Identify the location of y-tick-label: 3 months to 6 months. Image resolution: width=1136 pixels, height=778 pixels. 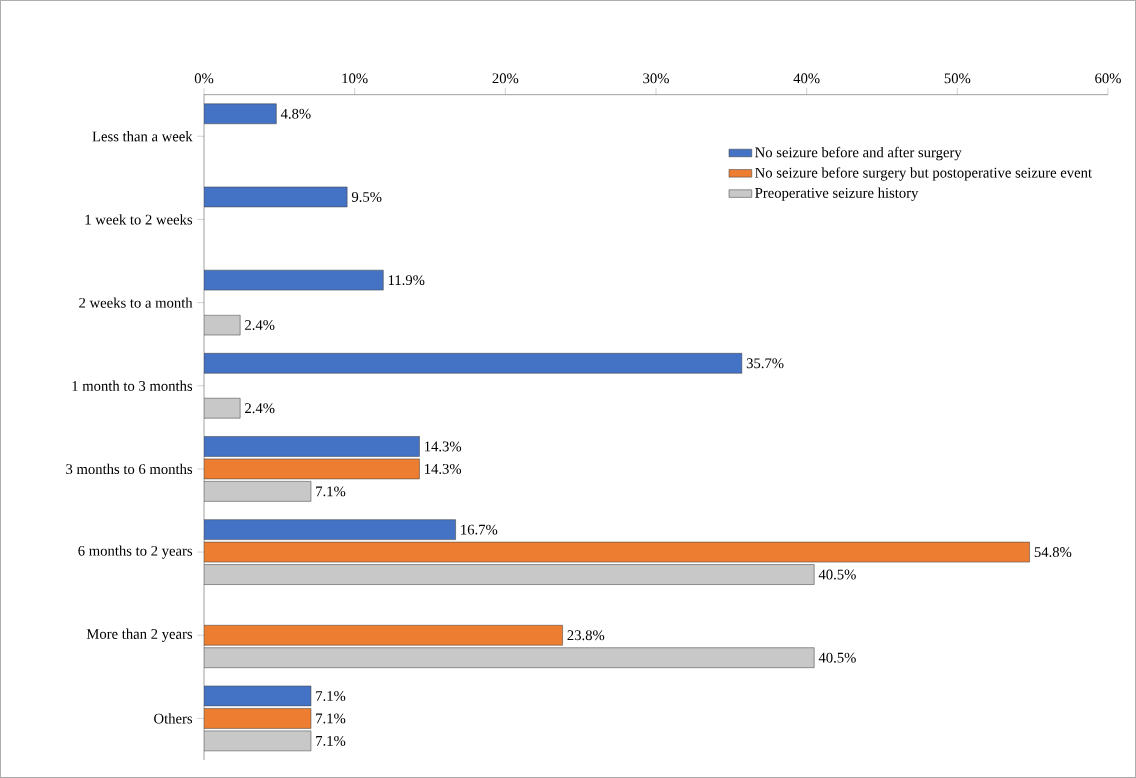
(129, 469).